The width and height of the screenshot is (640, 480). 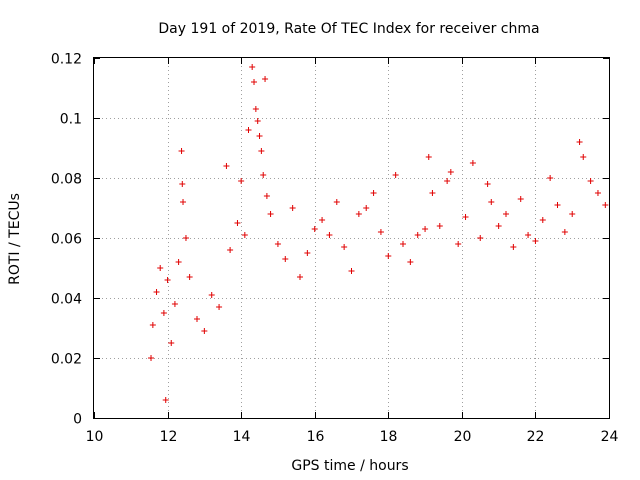 I want to click on y-tick-label: 0, so click(x=77, y=420).